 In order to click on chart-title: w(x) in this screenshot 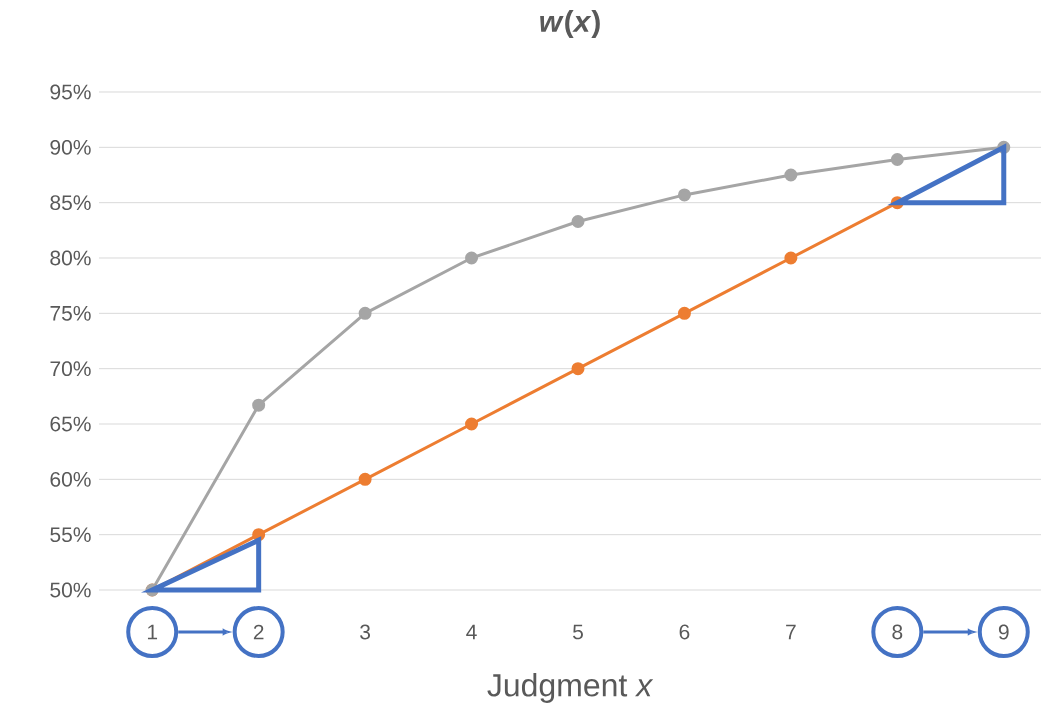, I will do `click(570, 24)`.